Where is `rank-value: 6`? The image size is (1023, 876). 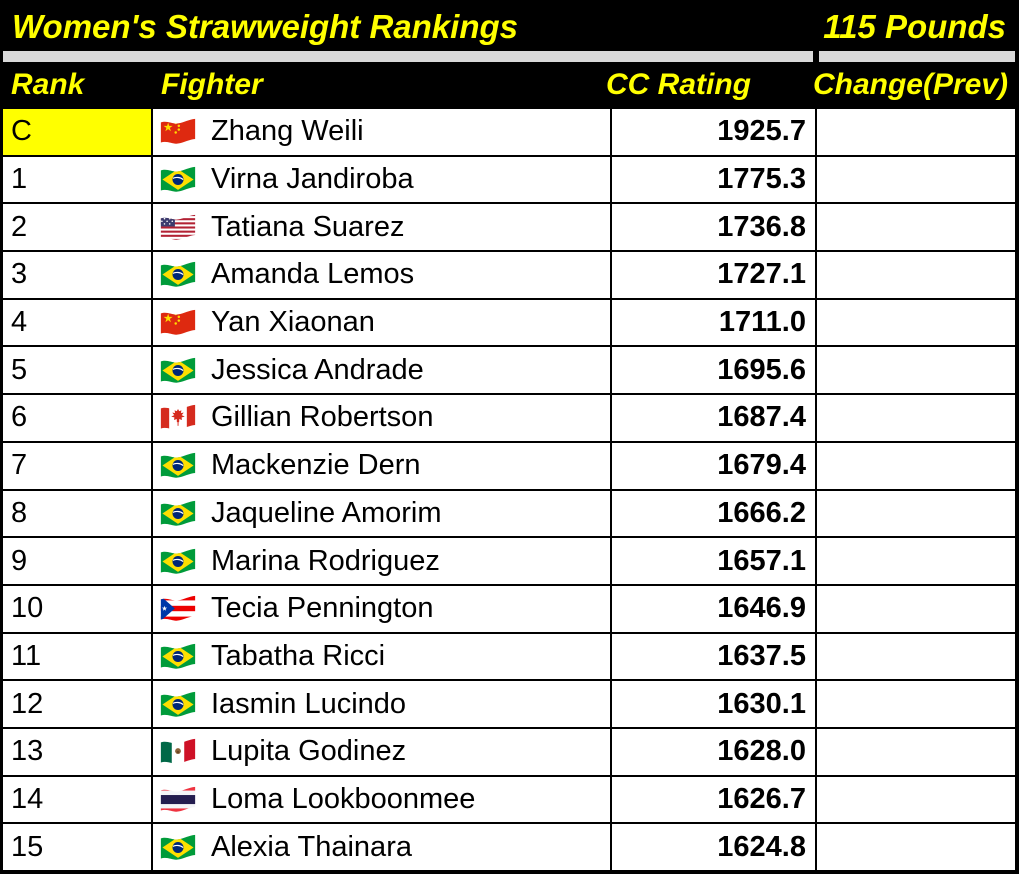 rank-value: 6 is located at coordinates (19, 417).